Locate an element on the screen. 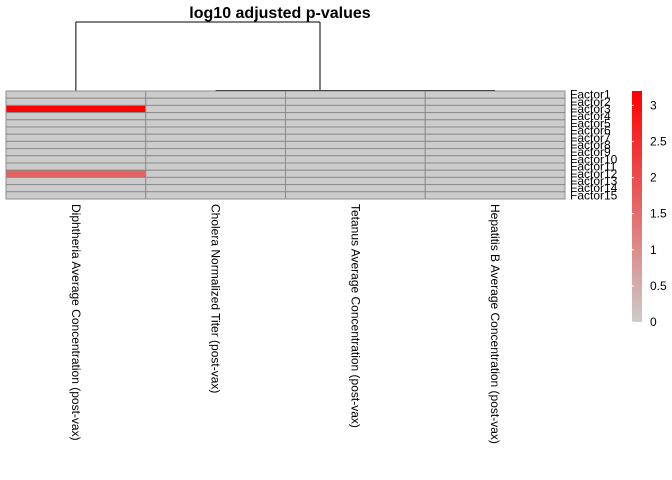 This screenshot has width=672, height=480. column-label: Cholera Normalized Titer (post-vax) is located at coordinates (216, 298).